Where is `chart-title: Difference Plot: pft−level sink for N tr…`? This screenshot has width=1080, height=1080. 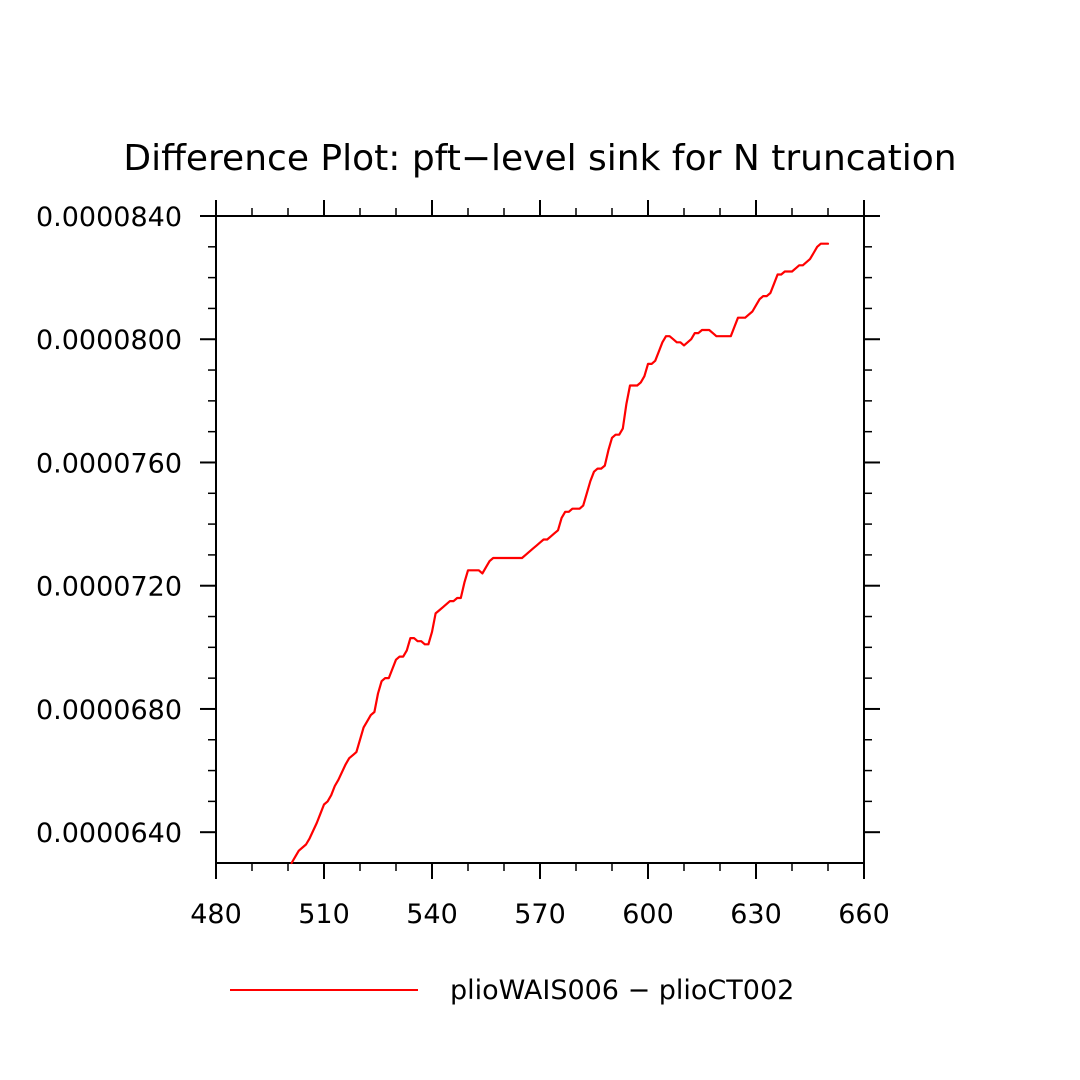 chart-title: Difference Plot: pft−level sink for N tr… is located at coordinates (539, 158).